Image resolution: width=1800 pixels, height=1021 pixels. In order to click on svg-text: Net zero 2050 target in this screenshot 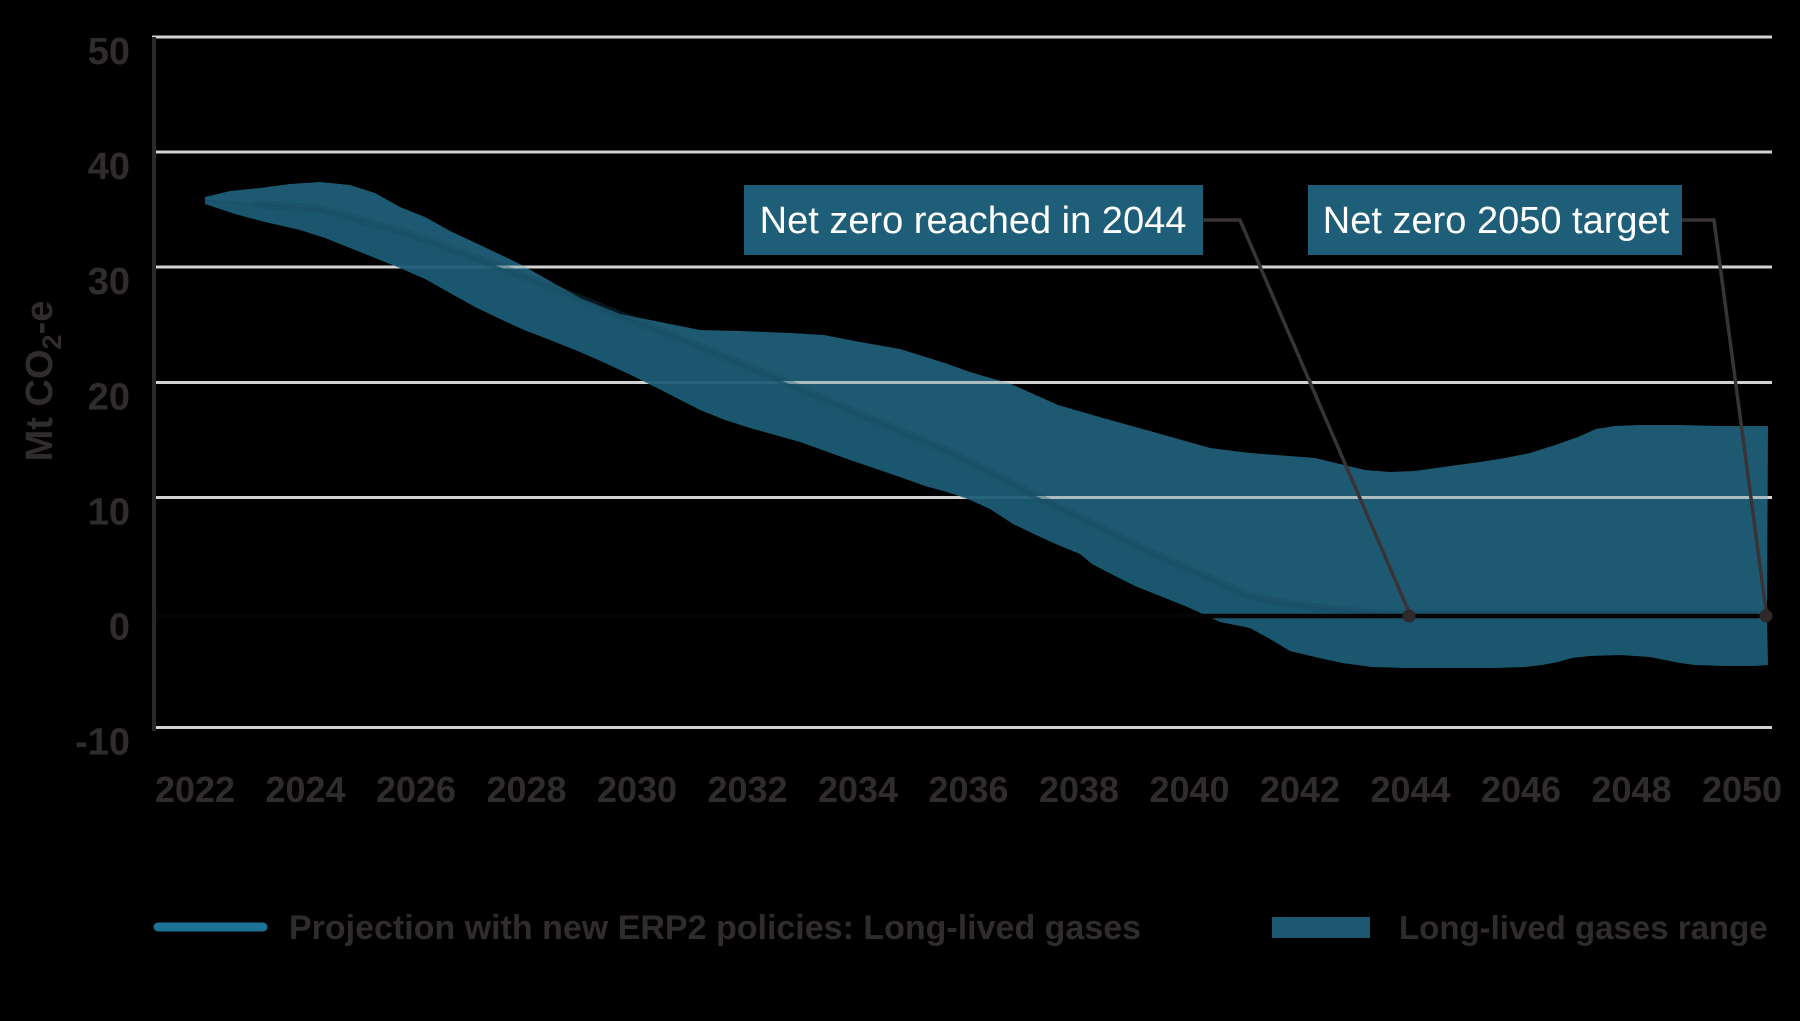, I will do `click(1496, 221)`.